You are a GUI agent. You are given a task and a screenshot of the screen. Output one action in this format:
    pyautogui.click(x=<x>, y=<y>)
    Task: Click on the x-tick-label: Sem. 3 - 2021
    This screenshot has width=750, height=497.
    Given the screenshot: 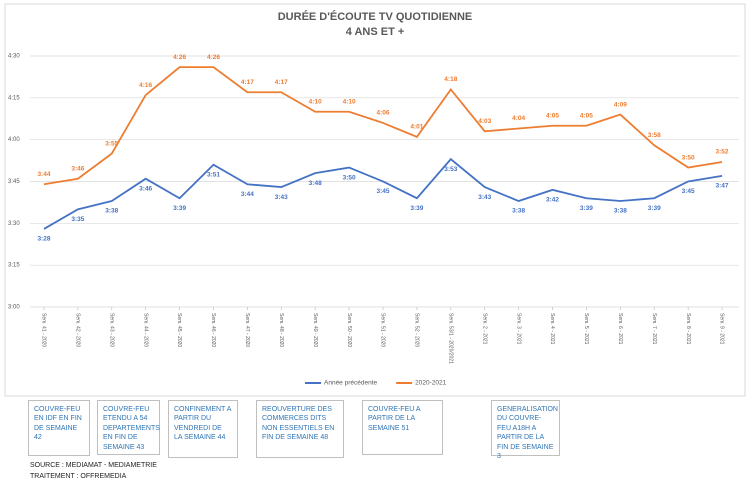 What is the action you would take?
    pyautogui.click(x=518, y=329)
    